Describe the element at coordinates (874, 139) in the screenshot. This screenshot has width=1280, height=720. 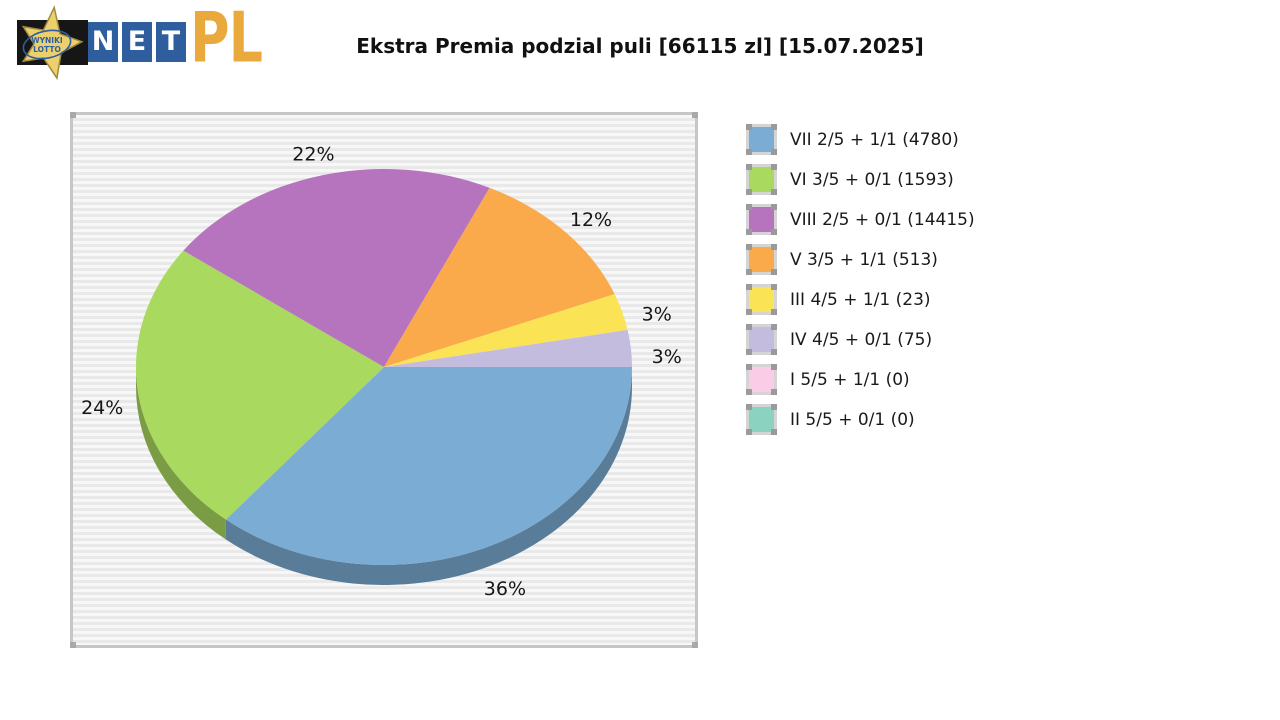
I see `legend-label: VII 2/5 + 1/1 (4780)` at that location.